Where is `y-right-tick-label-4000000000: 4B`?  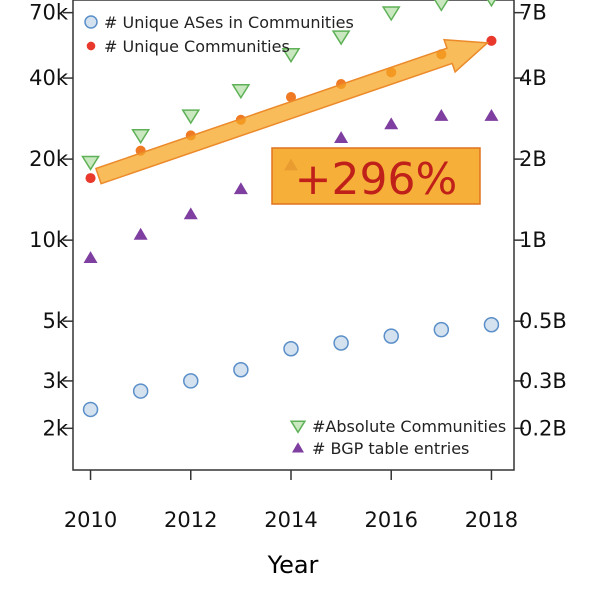
y-right-tick-label-4000000000: 4B is located at coordinates (533, 78).